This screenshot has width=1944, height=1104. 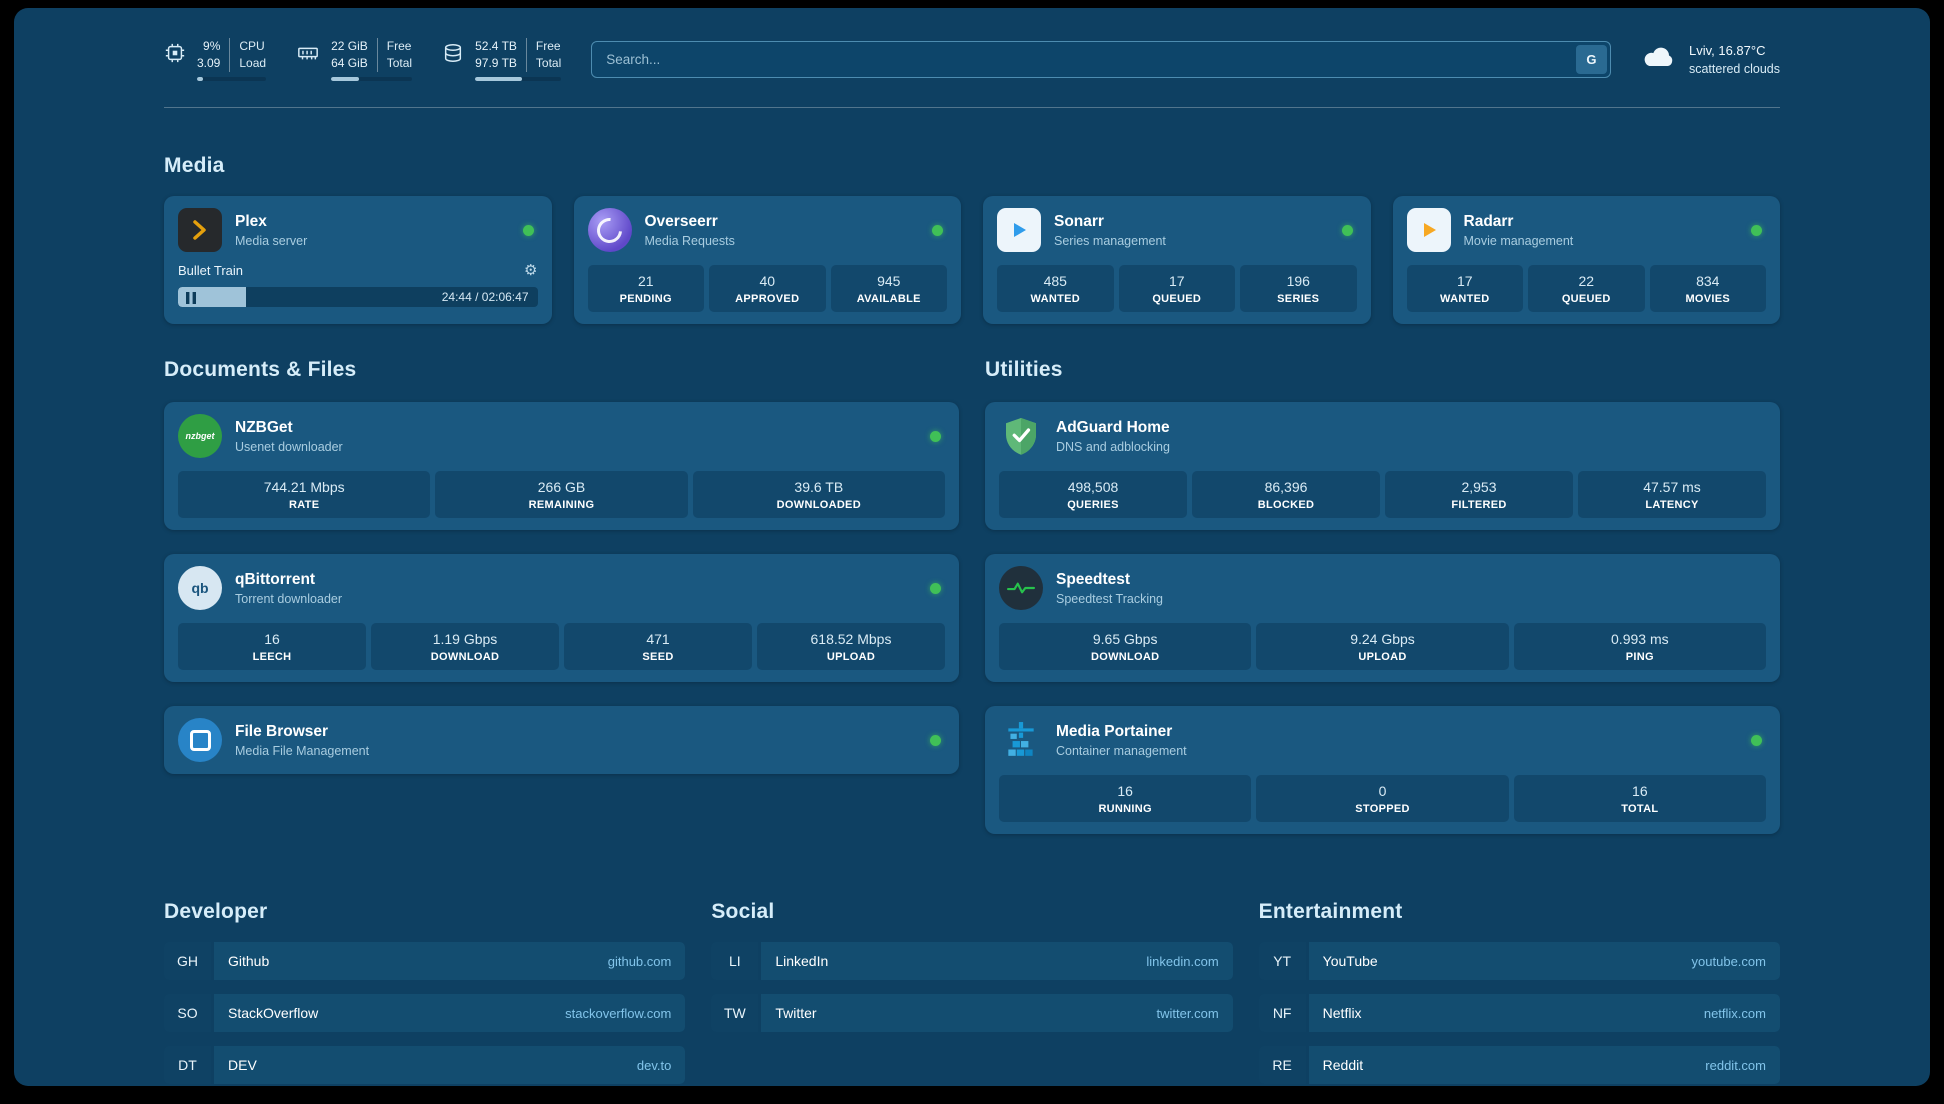 What do you see at coordinates (618, 1013) in the screenshot?
I see `bookmark-domain: stackoverflow.com` at bounding box center [618, 1013].